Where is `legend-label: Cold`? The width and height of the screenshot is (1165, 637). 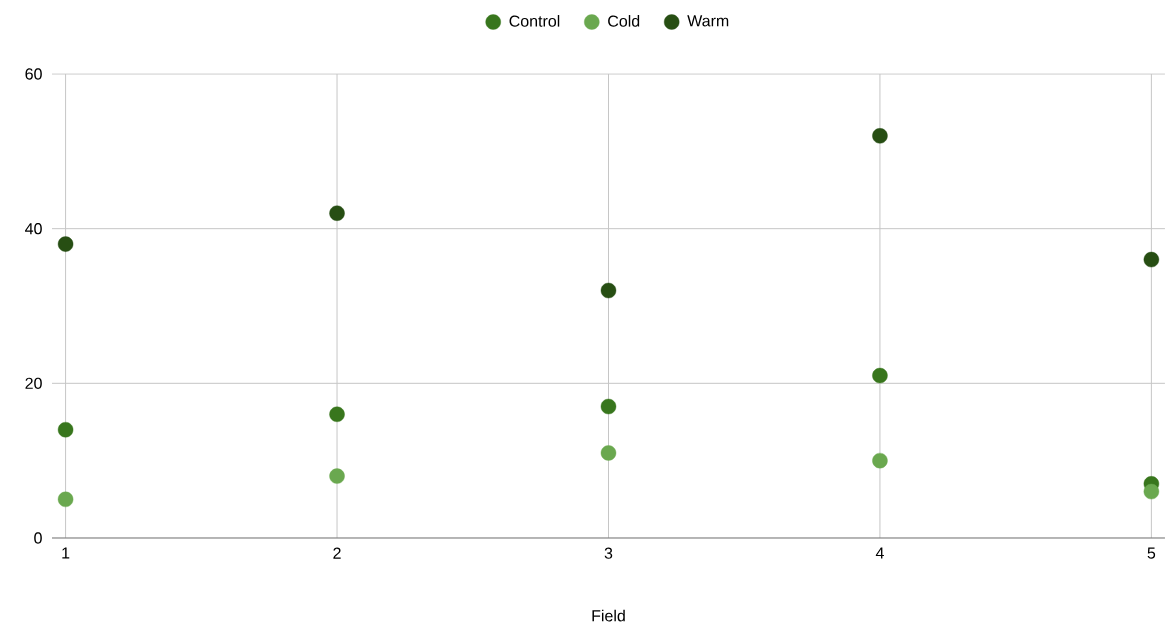 legend-label: Cold is located at coordinates (624, 21).